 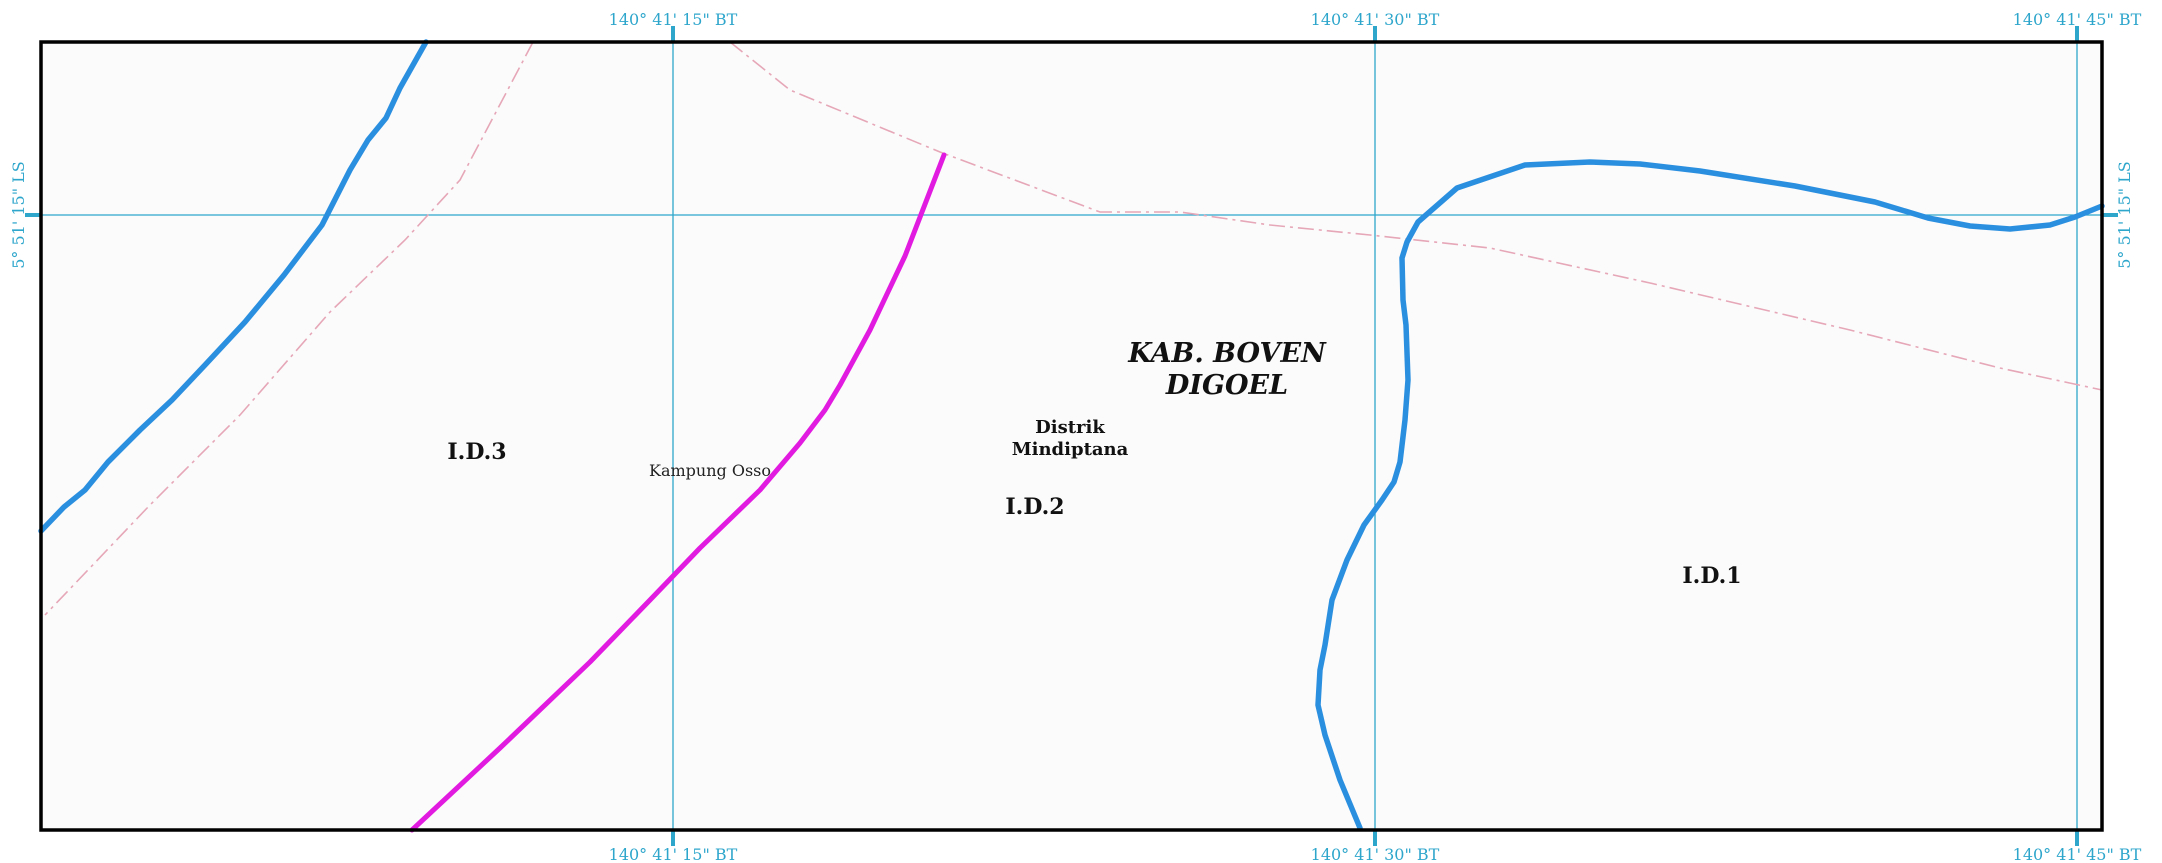 What do you see at coordinates (1034, 507) in the screenshot?
I see `zone-label-id2: I.D.2` at bounding box center [1034, 507].